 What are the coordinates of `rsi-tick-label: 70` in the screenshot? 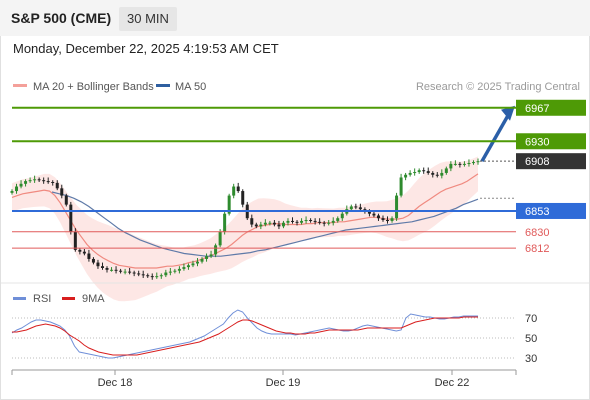 It's located at (531, 319).